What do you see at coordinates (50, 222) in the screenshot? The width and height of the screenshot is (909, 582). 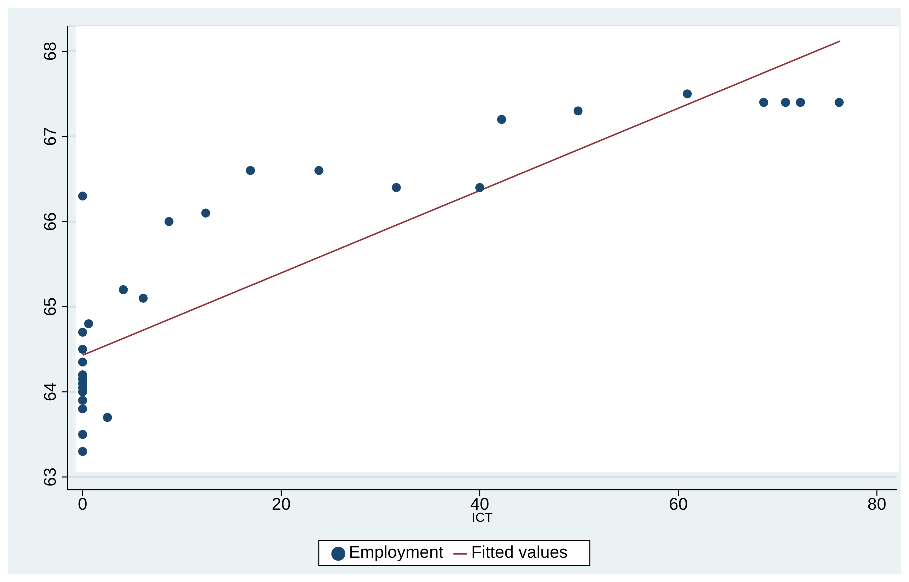 I see `y-tick-label: 66` at bounding box center [50, 222].